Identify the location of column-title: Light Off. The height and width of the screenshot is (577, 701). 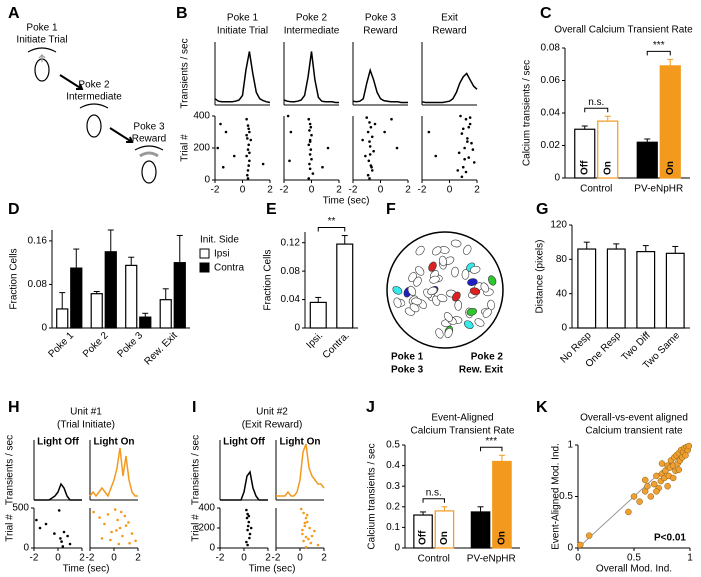
(58, 442).